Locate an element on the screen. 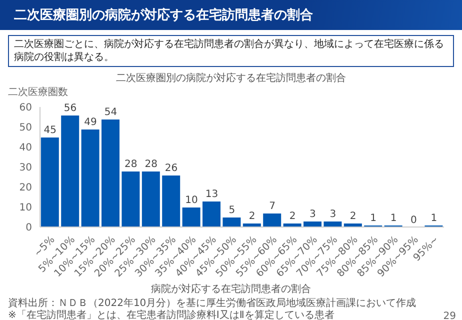 The image size is (462, 320). data-label: 54 is located at coordinates (111, 112).